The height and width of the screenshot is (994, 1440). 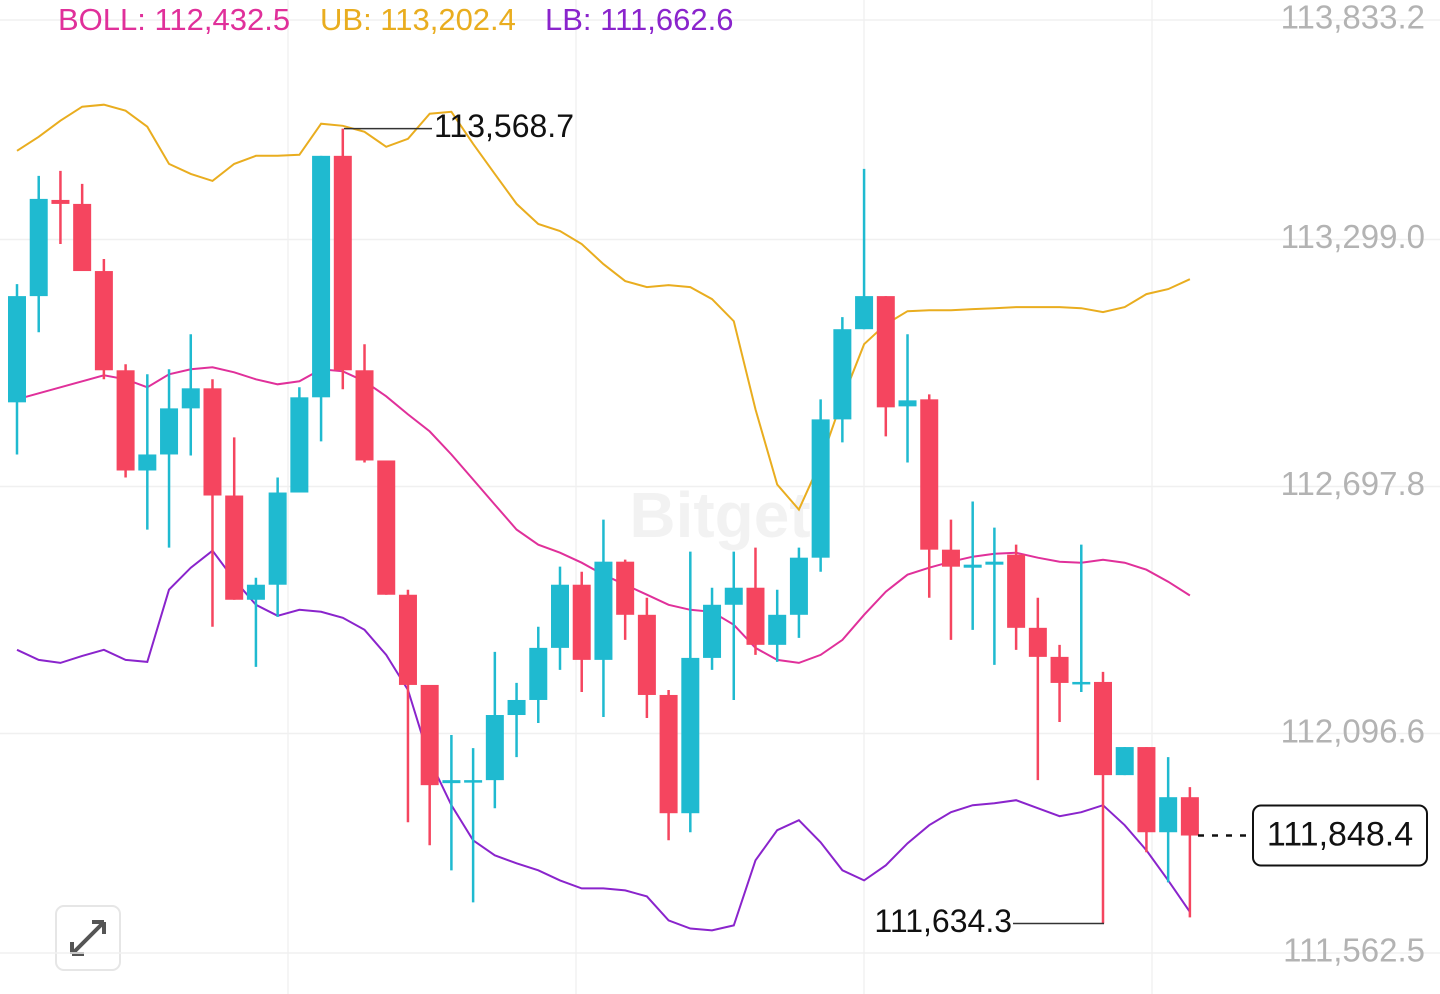 I want to click on expand-button, so click(x=88, y=938).